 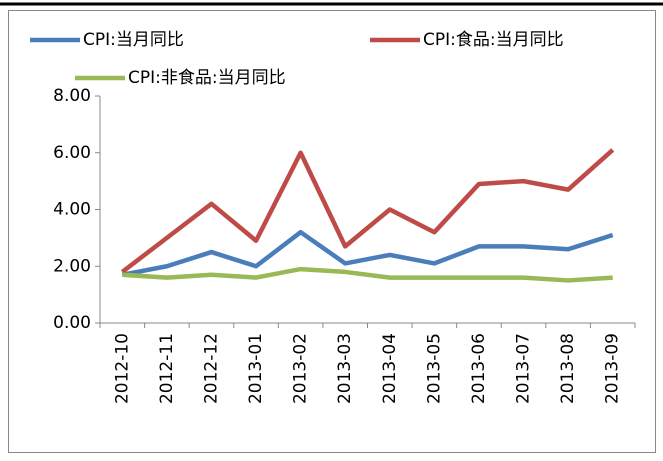 I want to click on x-tick-label: 2012-12, so click(x=211, y=368).